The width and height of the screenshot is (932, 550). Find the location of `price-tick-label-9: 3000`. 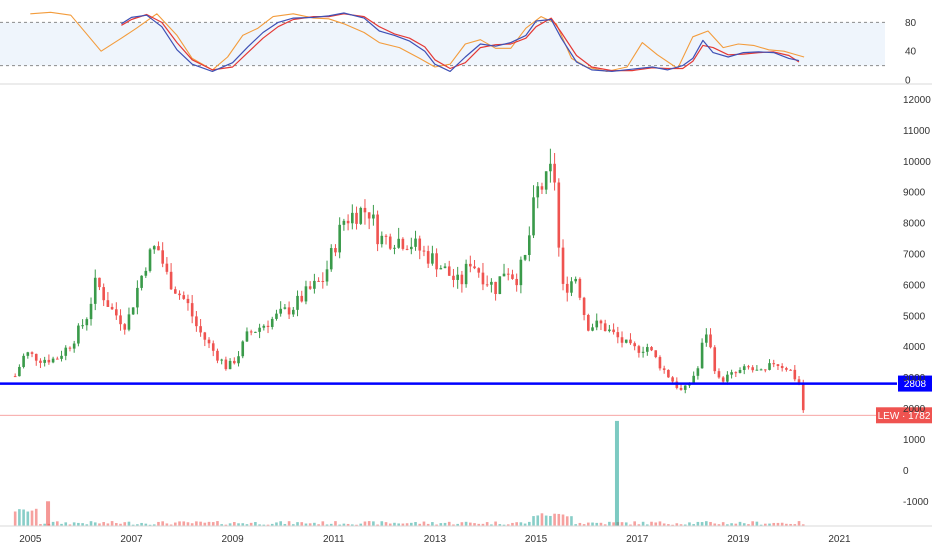

price-tick-label-9: 3000 is located at coordinates (914, 378).